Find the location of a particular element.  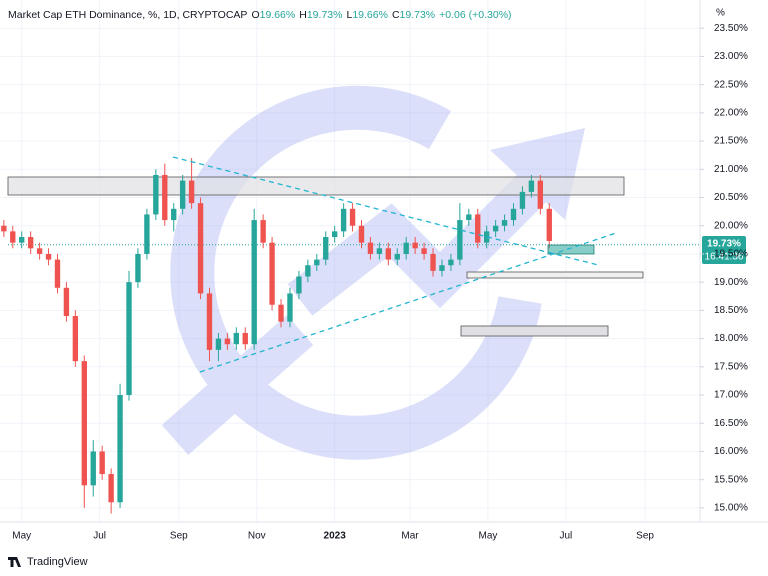

o-label: O is located at coordinates (255, 15).